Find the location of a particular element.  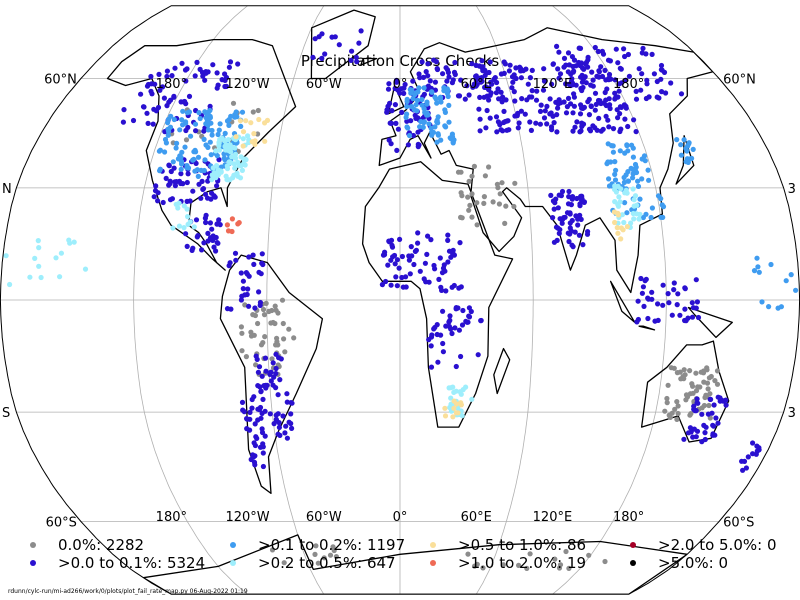

coastline is located at coordinates (437, 294).